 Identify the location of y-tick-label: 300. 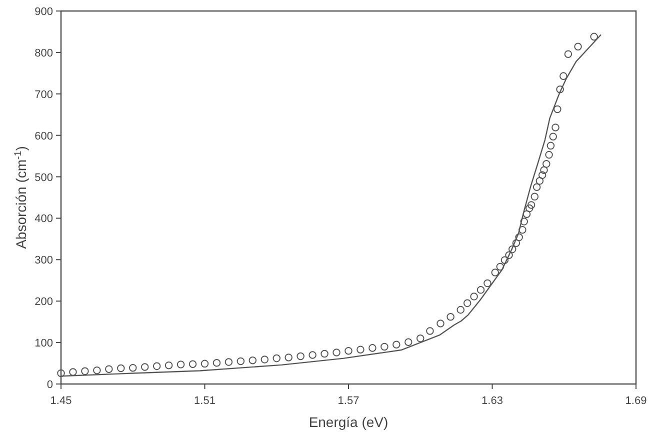
(43, 260).